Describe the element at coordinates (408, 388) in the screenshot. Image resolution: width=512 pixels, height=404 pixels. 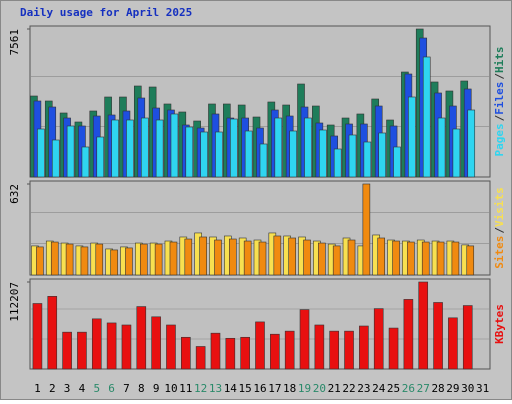
I see `x-tick-label: 26` at that location.